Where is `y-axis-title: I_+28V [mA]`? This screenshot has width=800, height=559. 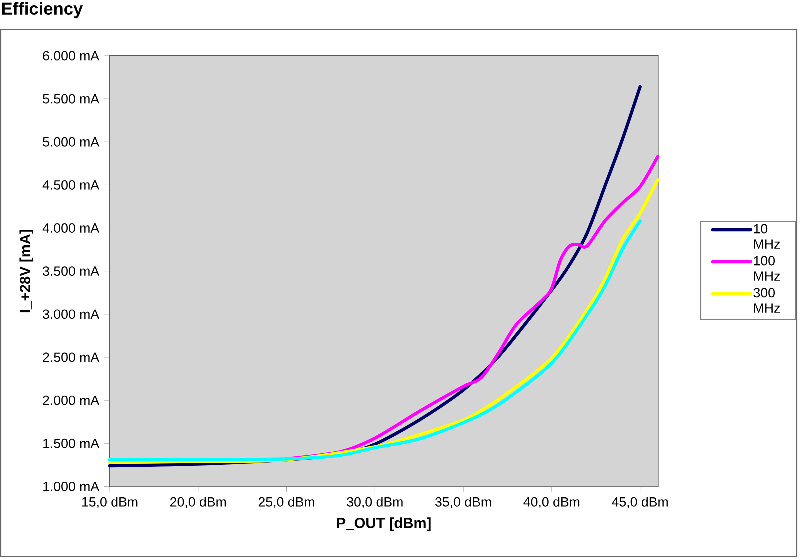 y-axis-title: I_+28V [mA] is located at coordinates (27, 271).